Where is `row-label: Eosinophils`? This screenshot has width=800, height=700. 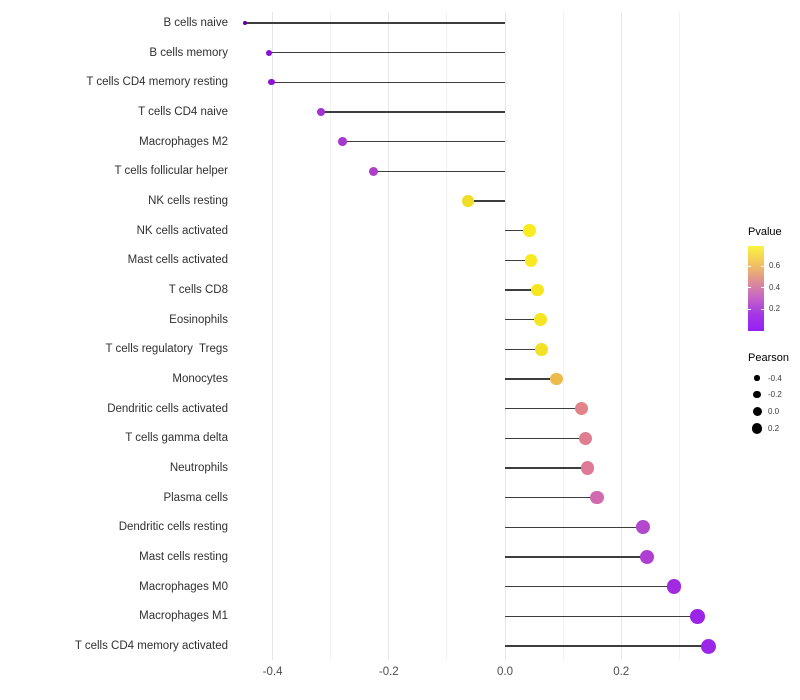 row-label: Eosinophils is located at coordinates (198, 319).